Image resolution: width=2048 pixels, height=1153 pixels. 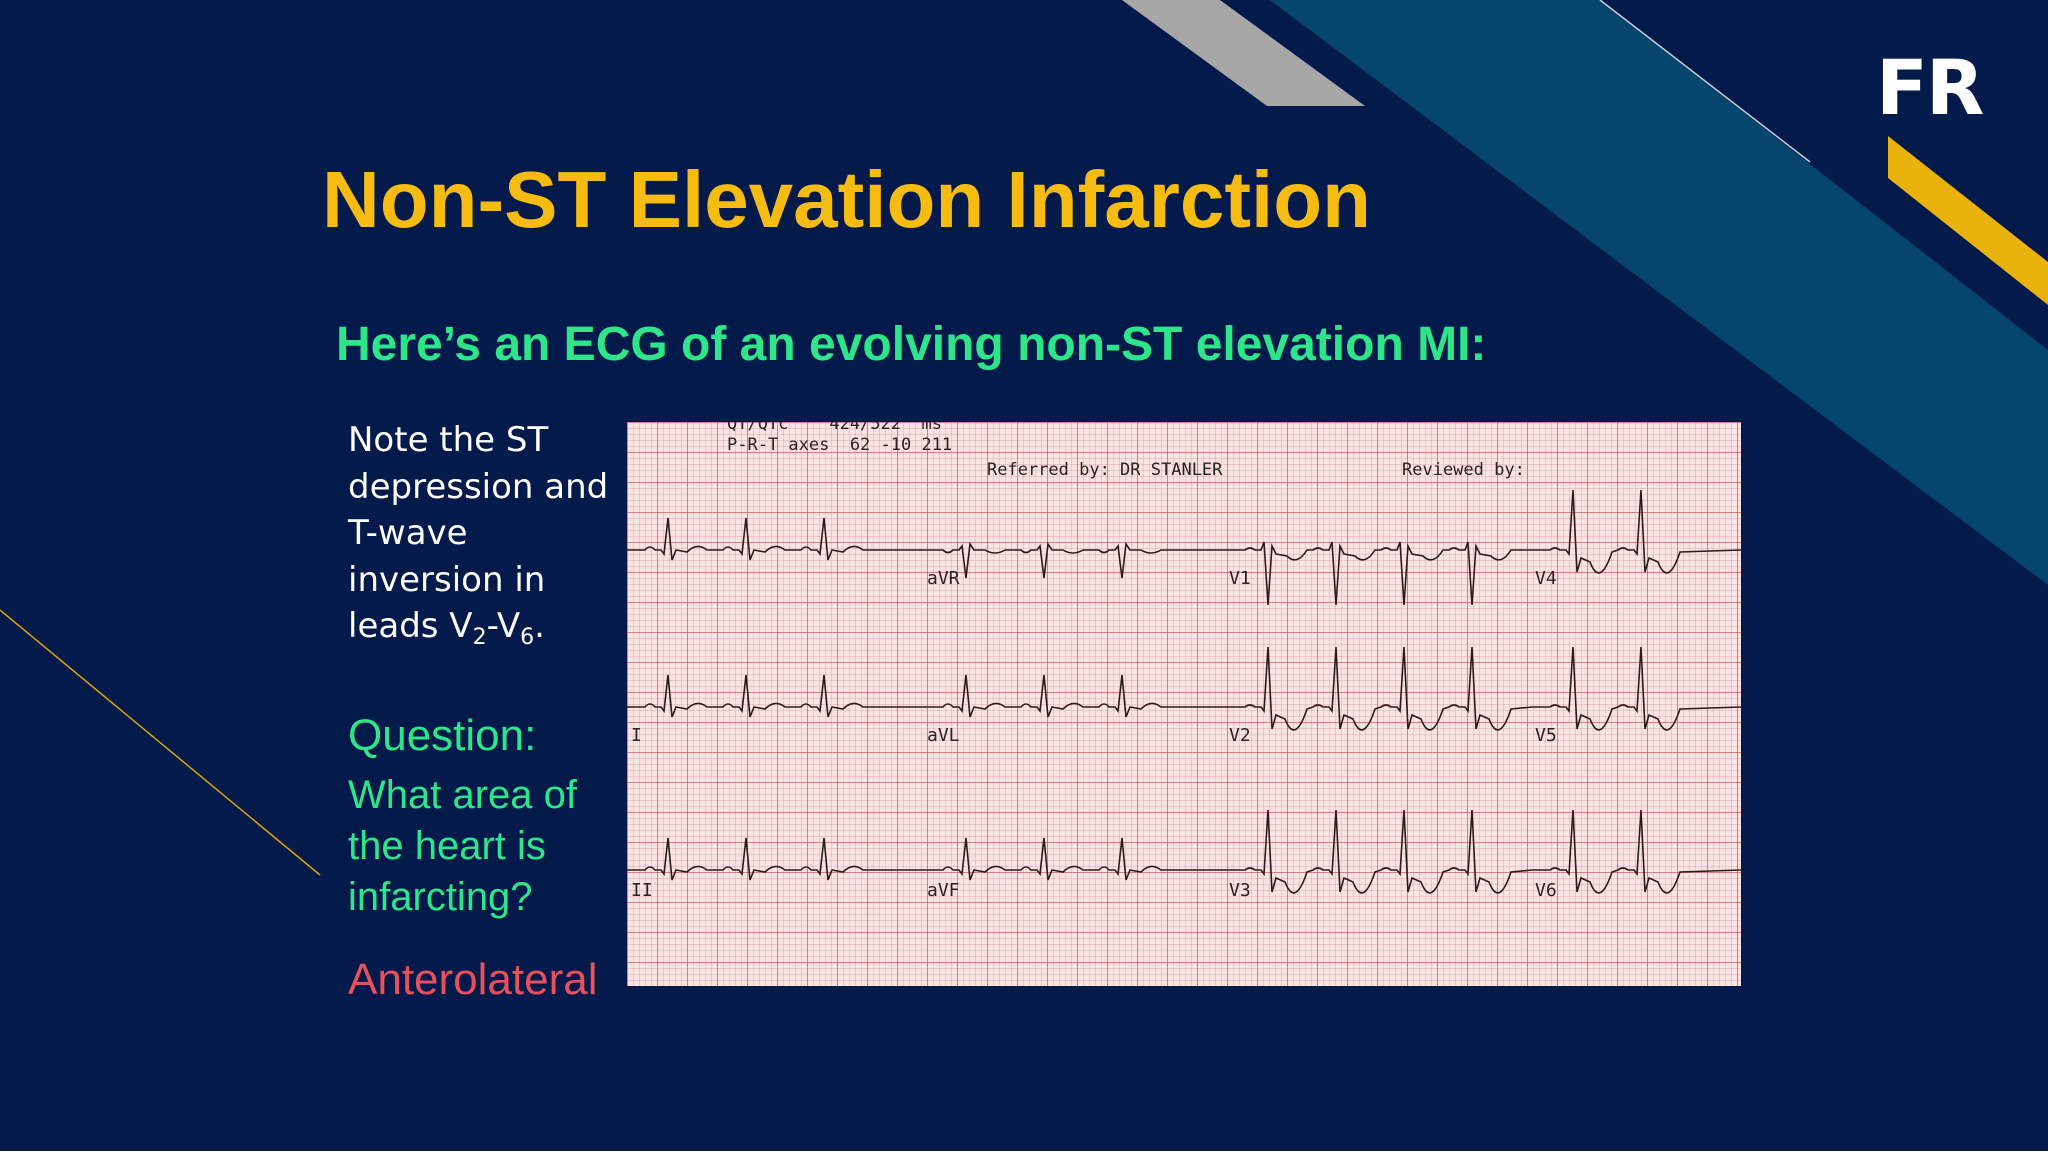 I want to click on answer-text: Anterolateral, so click(x=473, y=979).